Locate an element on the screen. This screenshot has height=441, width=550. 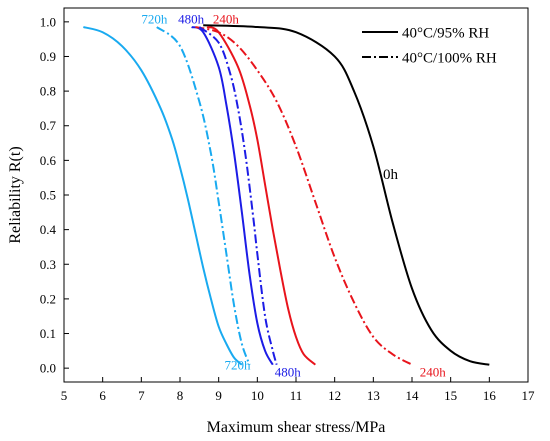
x-tick-label: 17 is located at coordinates (529, 395).